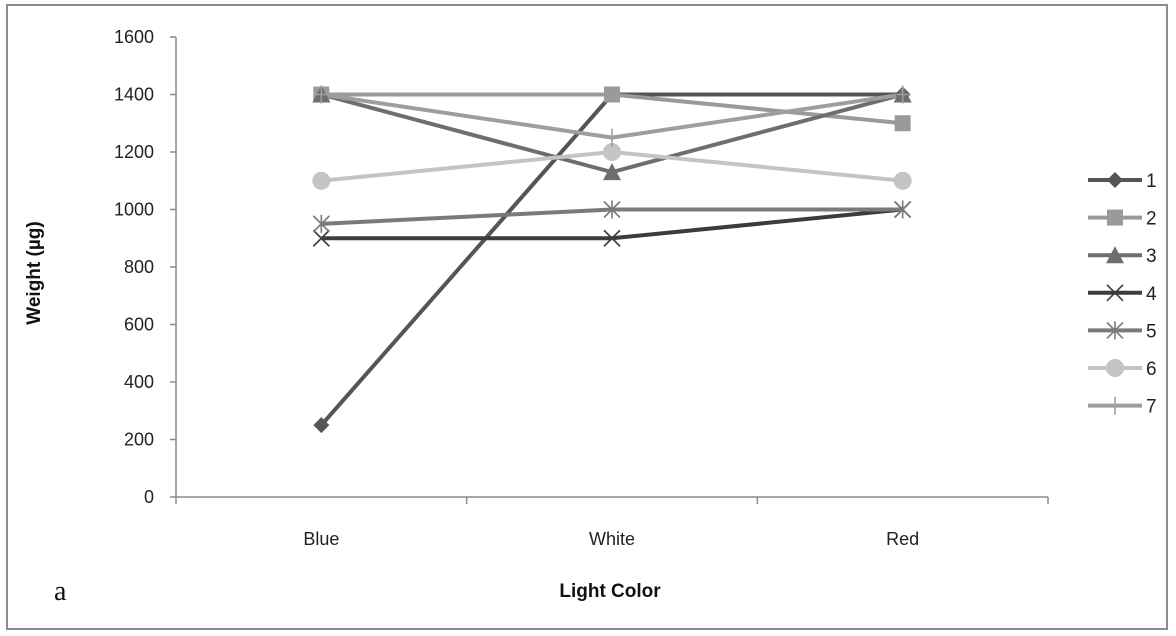  I want to click on y-axis-title: Weight (µg), so click(34, 272).